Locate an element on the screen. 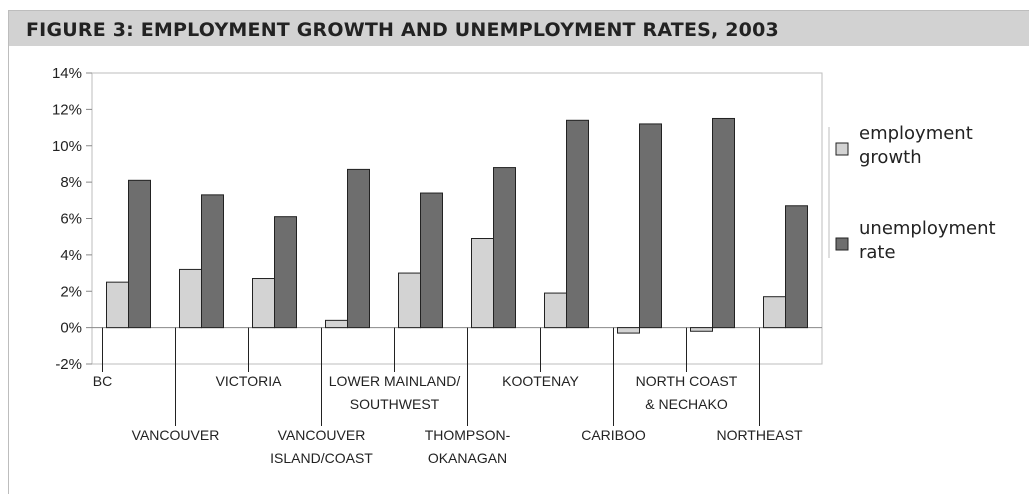  legend-label: unemployment is located at coordinates (927, 228).